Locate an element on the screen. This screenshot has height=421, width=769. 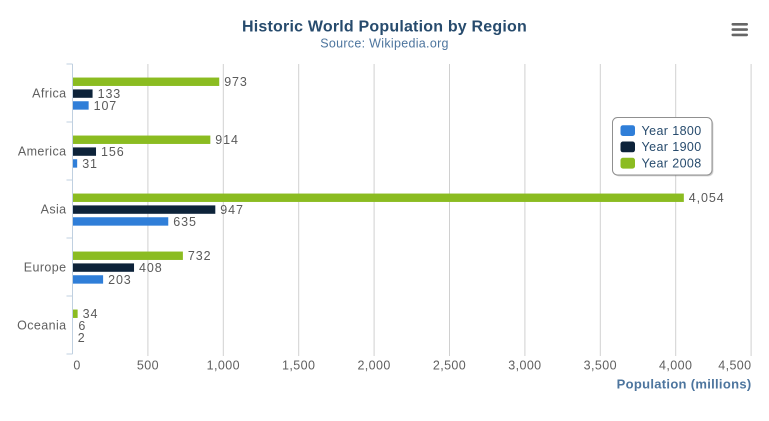
svg-text: America is located at coordinates (42, 151).